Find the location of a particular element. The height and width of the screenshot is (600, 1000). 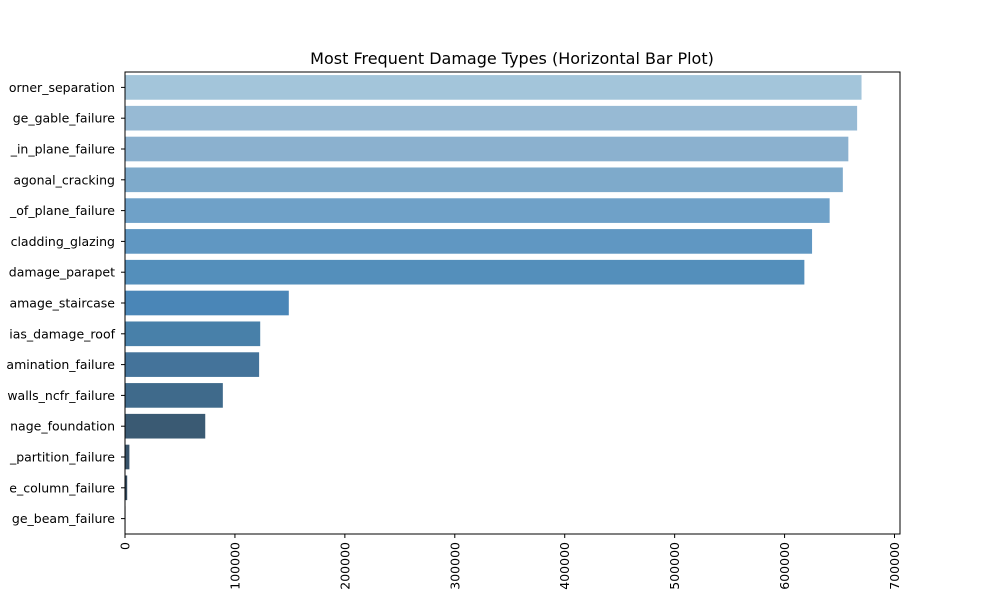

x-tick-label: 0 is located at coordinates (125, 546).